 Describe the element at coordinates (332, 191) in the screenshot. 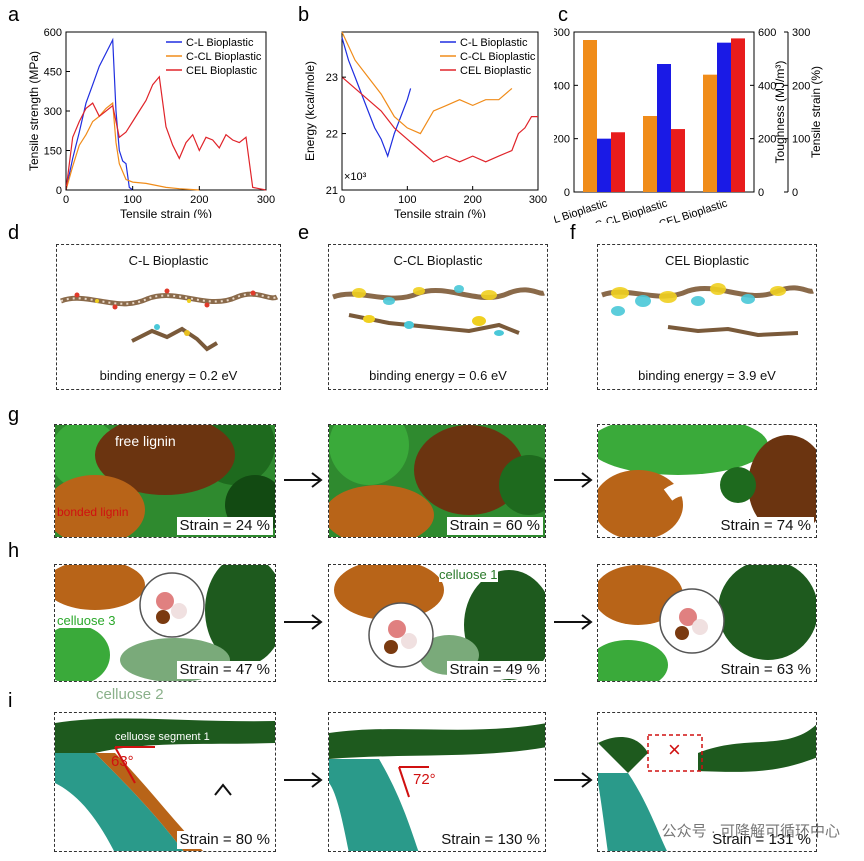

I see `y-tick-label: 21` at that location.